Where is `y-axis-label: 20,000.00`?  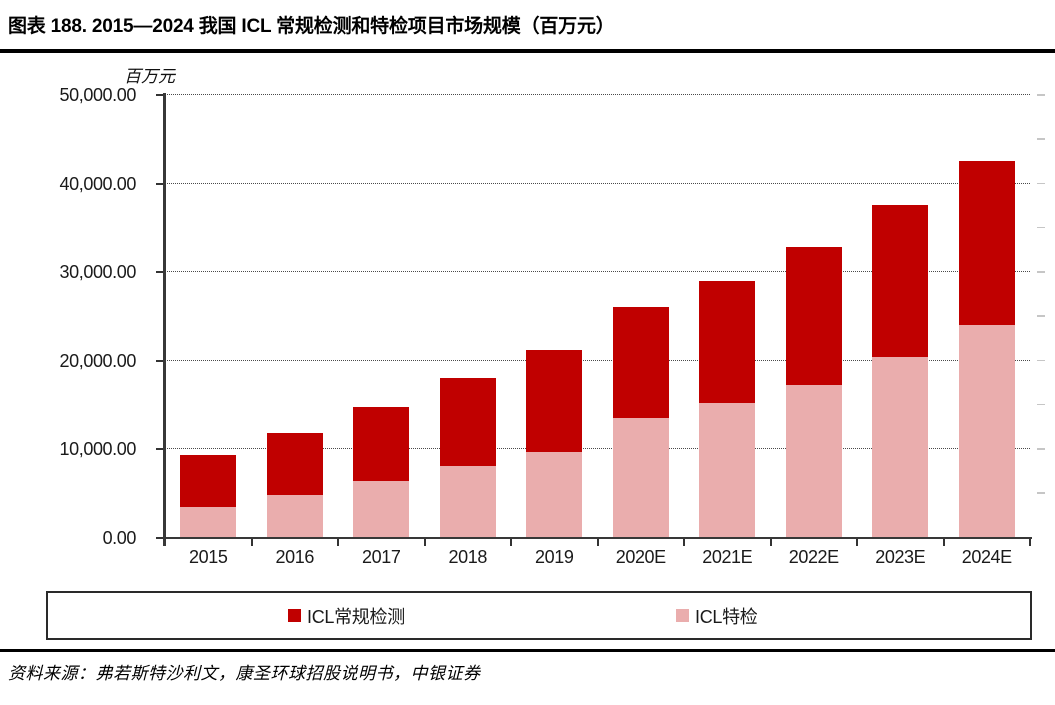 y-axis-label: 20,000.00 is located at coordinates (98, 360).